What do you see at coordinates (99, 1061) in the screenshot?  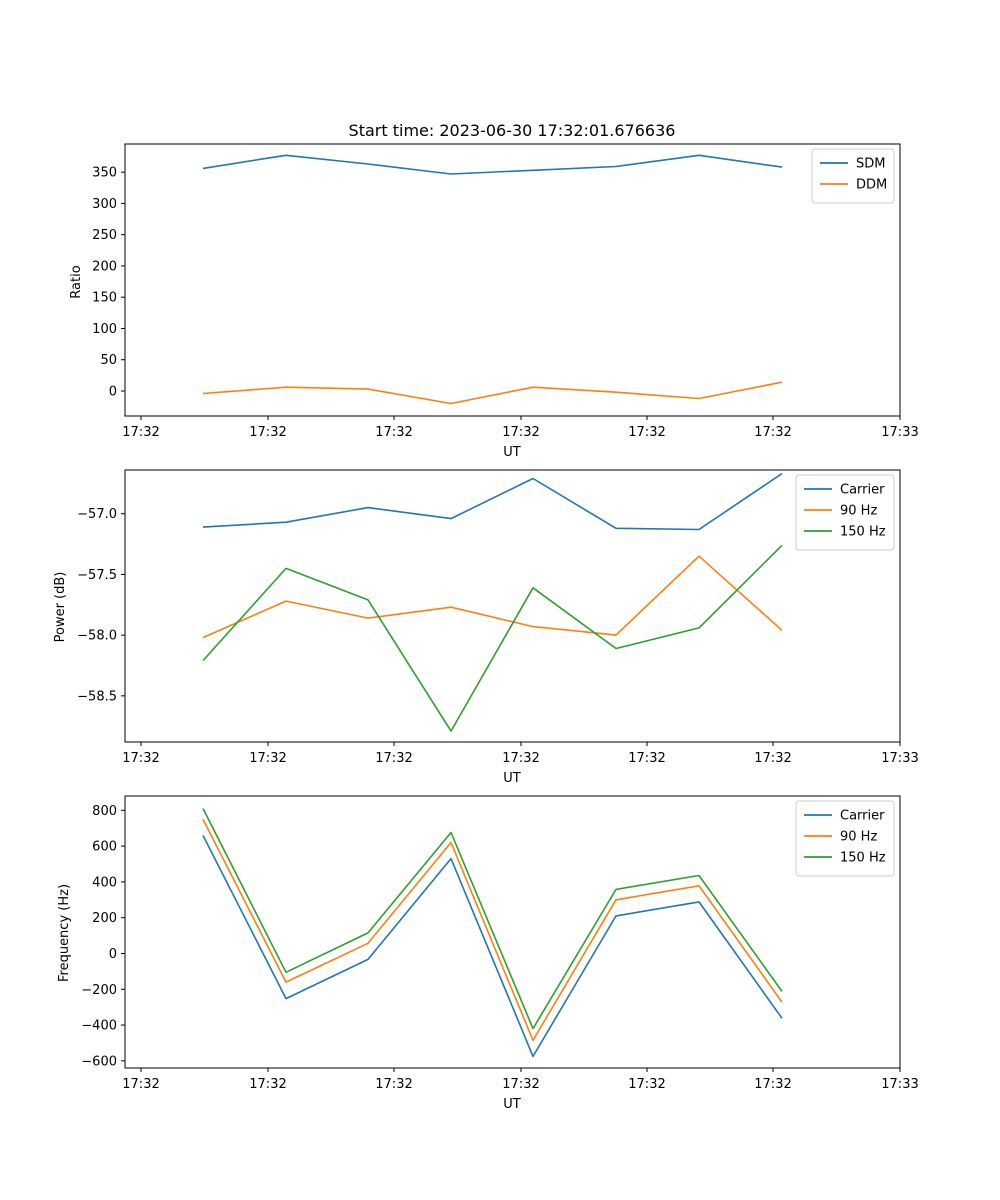 I see `y-tick-label: −600` at bounding box center [99, 1061].